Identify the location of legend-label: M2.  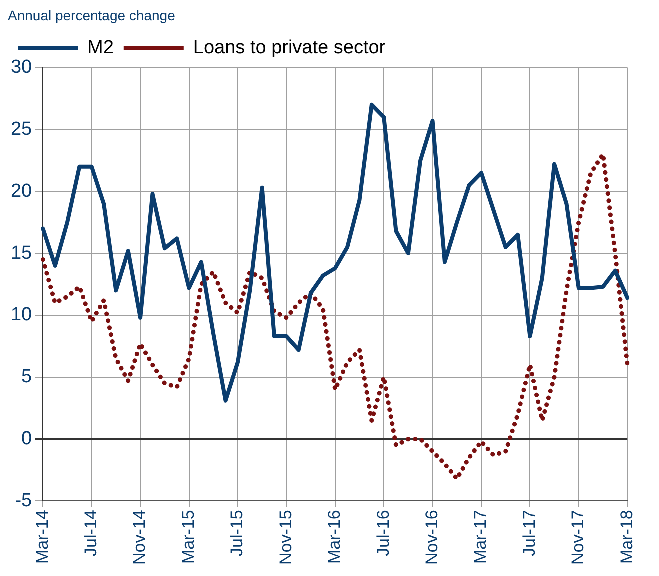
(101, 48).